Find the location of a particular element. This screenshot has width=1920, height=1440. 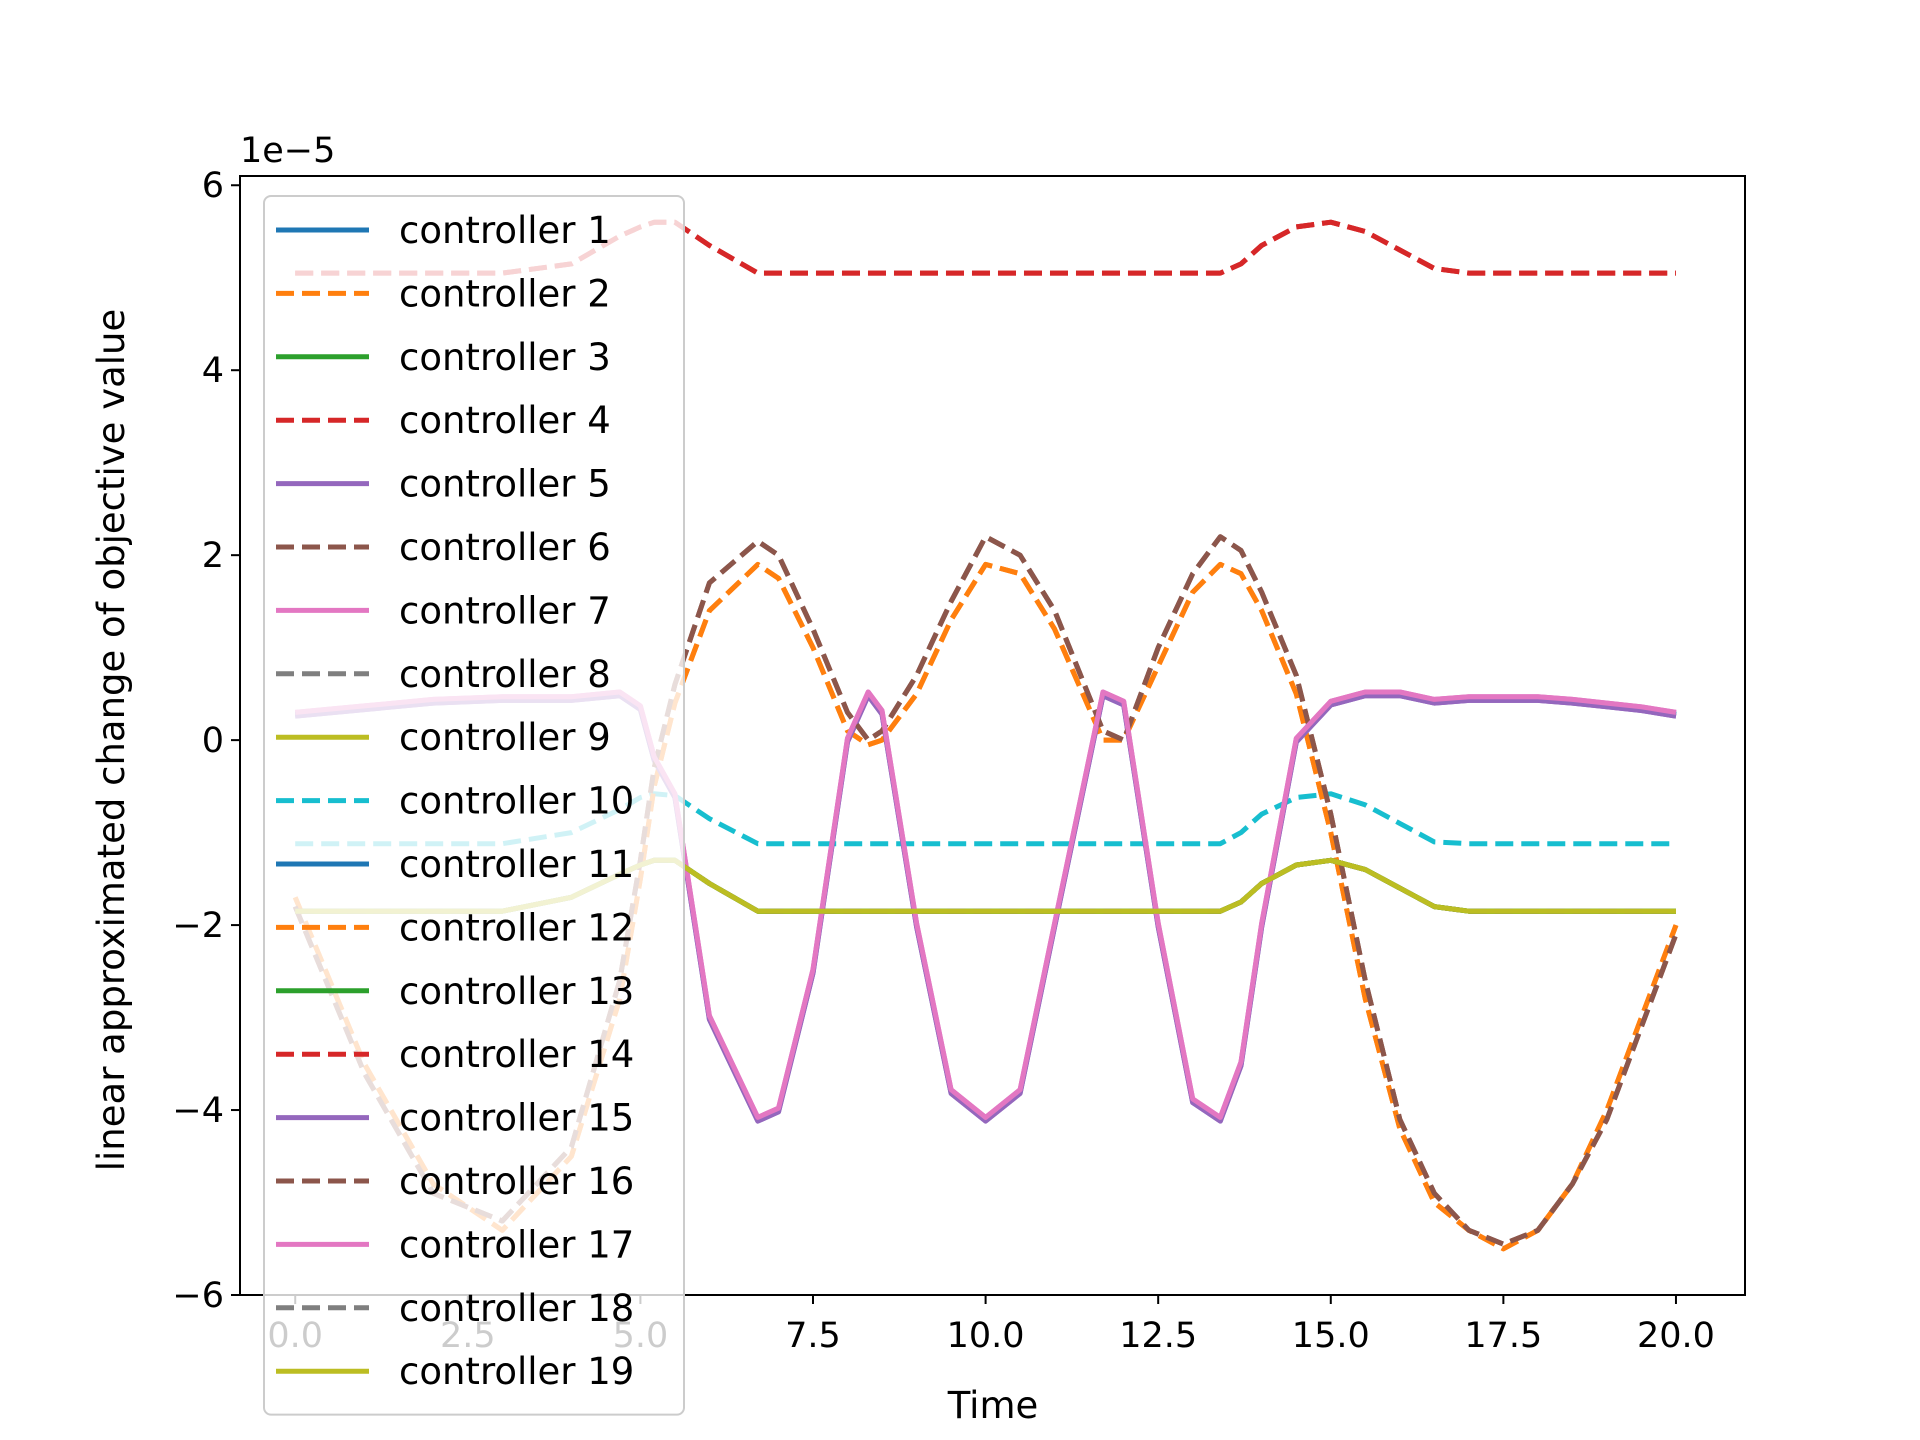

legend-label: controller 13 is located at coordinates (516, 991).